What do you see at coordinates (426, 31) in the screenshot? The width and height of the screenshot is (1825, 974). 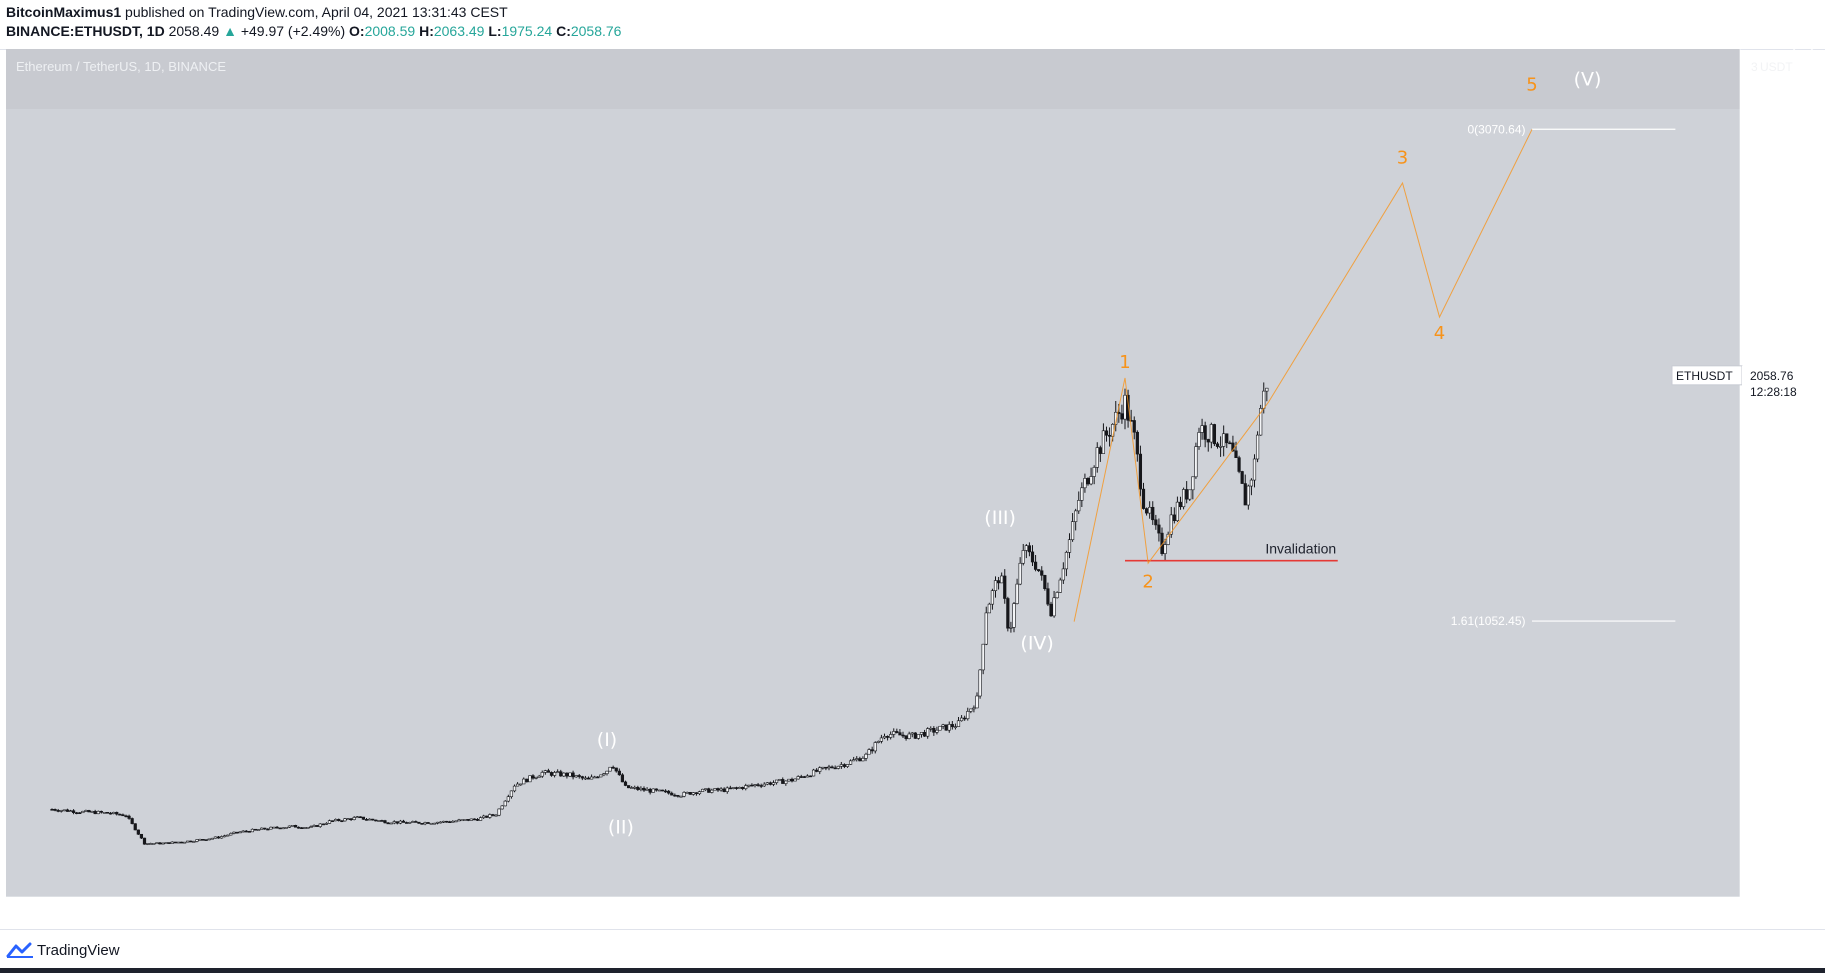 I see `high-label: H:` at bounding box center [426, 31].